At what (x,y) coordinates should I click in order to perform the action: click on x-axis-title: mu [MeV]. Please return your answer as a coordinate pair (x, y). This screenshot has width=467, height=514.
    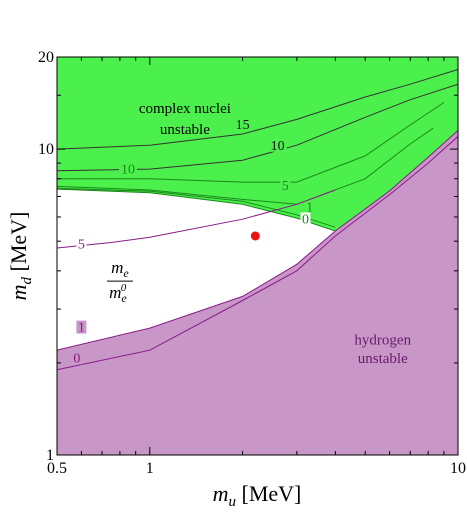
    Looking at the image, I should click on (257, 495).